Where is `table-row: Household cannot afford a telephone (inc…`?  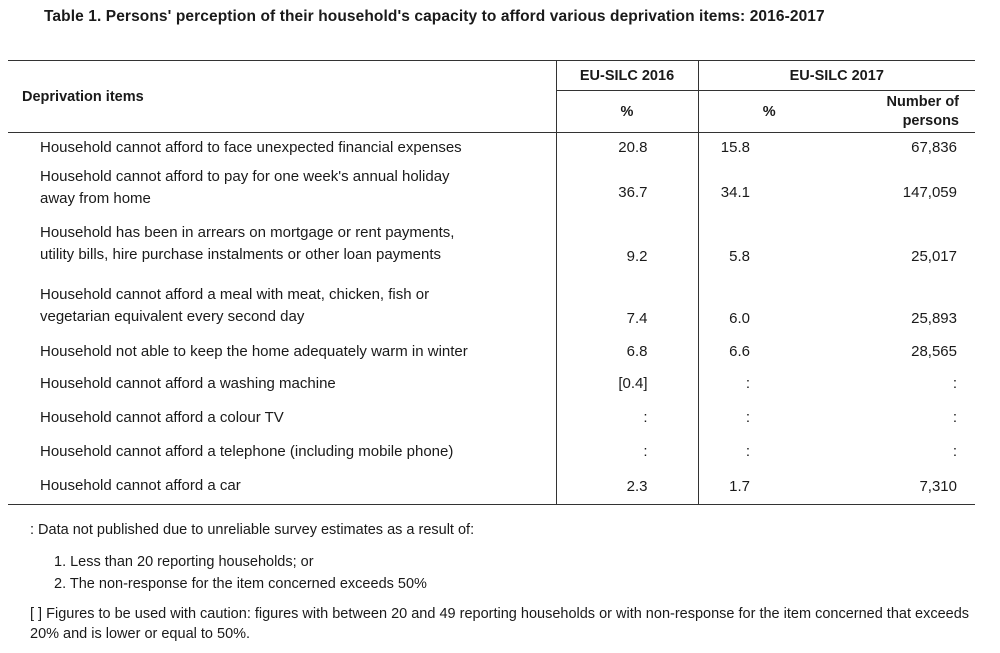
table-row: Household cannot afford a telephone (inc… is located at coordinates (491, 451).